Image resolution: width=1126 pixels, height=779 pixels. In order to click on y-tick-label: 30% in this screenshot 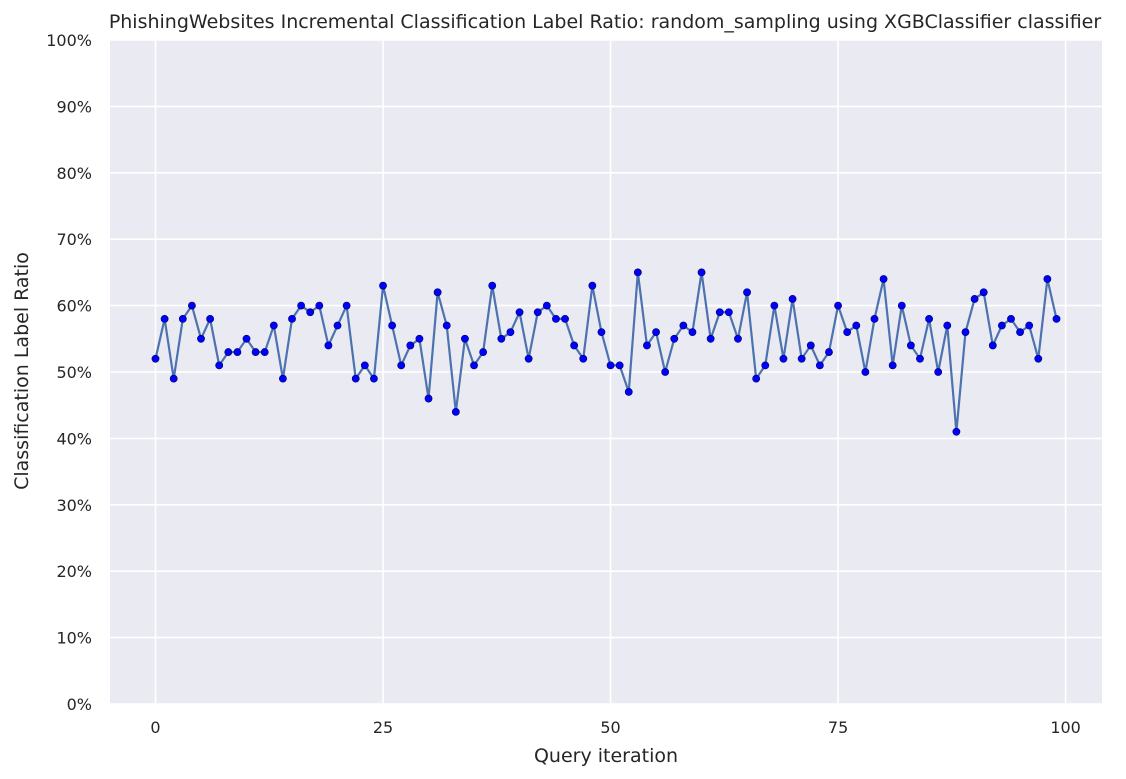, I will do `click(74, 505)`.